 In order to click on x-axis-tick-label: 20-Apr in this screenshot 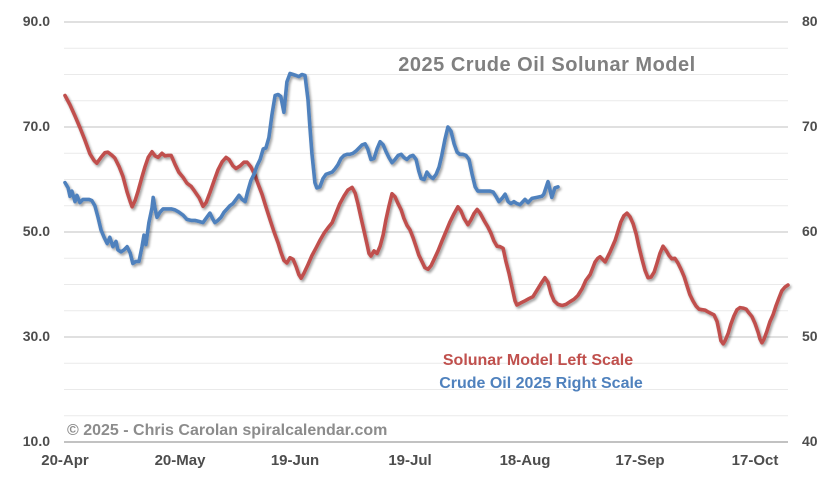, I will do `click(65, 460)`.